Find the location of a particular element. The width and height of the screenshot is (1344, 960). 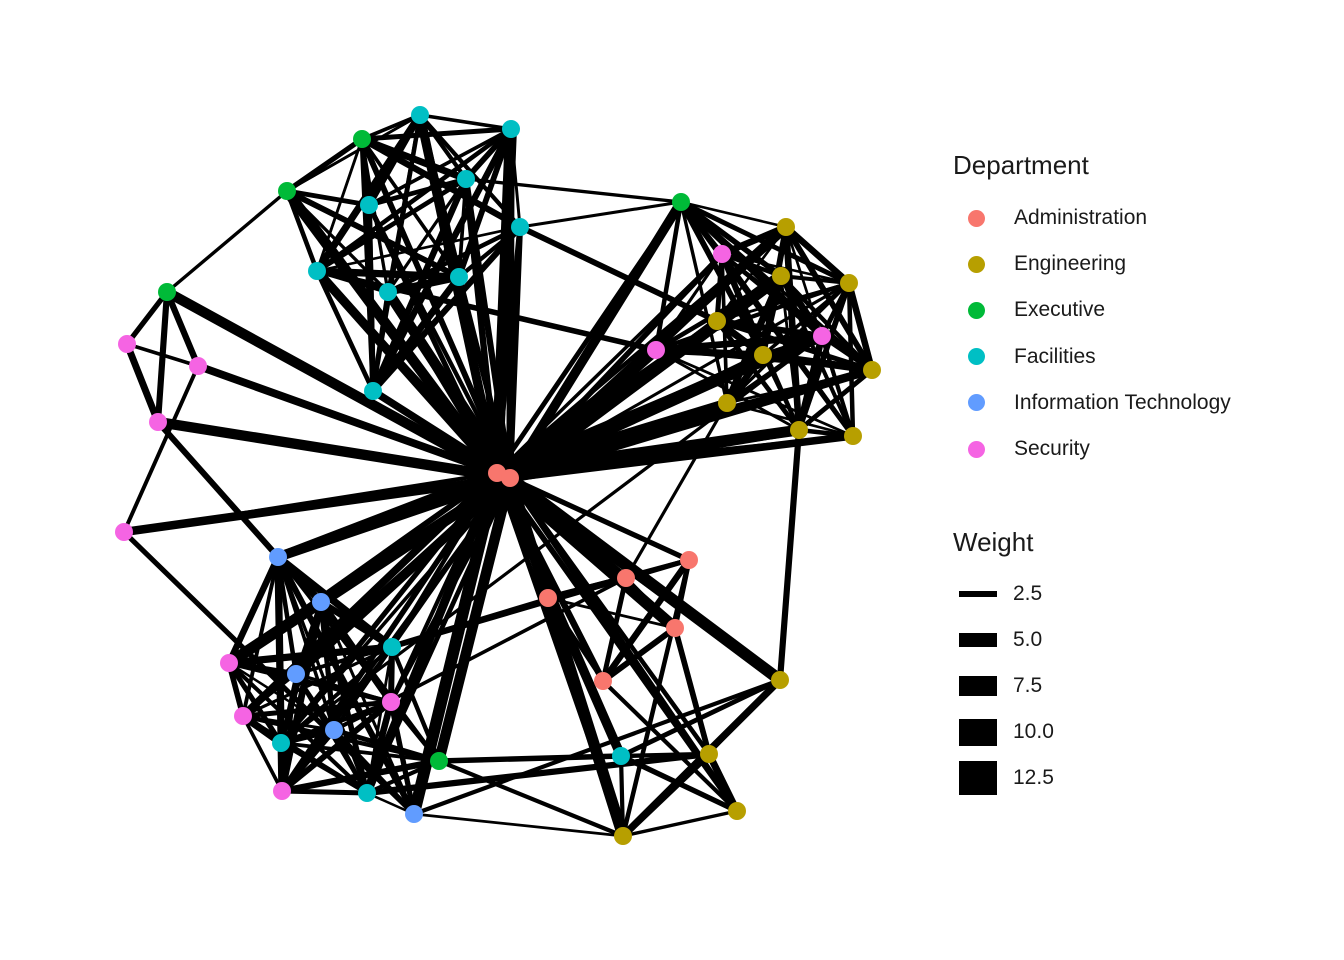

legend-label: Administration is located at coordinates (1081, 217).